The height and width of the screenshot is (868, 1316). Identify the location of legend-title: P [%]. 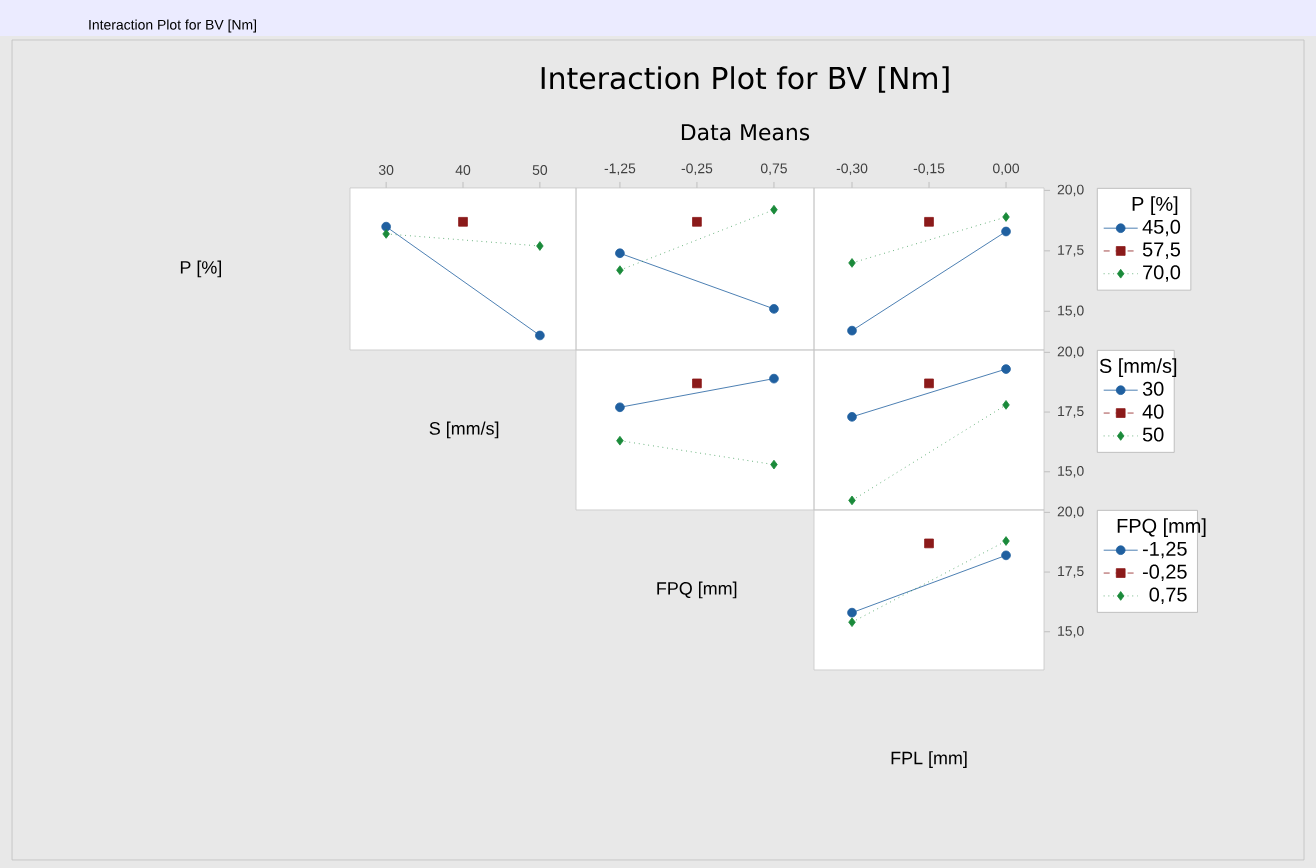
(1155, 205).